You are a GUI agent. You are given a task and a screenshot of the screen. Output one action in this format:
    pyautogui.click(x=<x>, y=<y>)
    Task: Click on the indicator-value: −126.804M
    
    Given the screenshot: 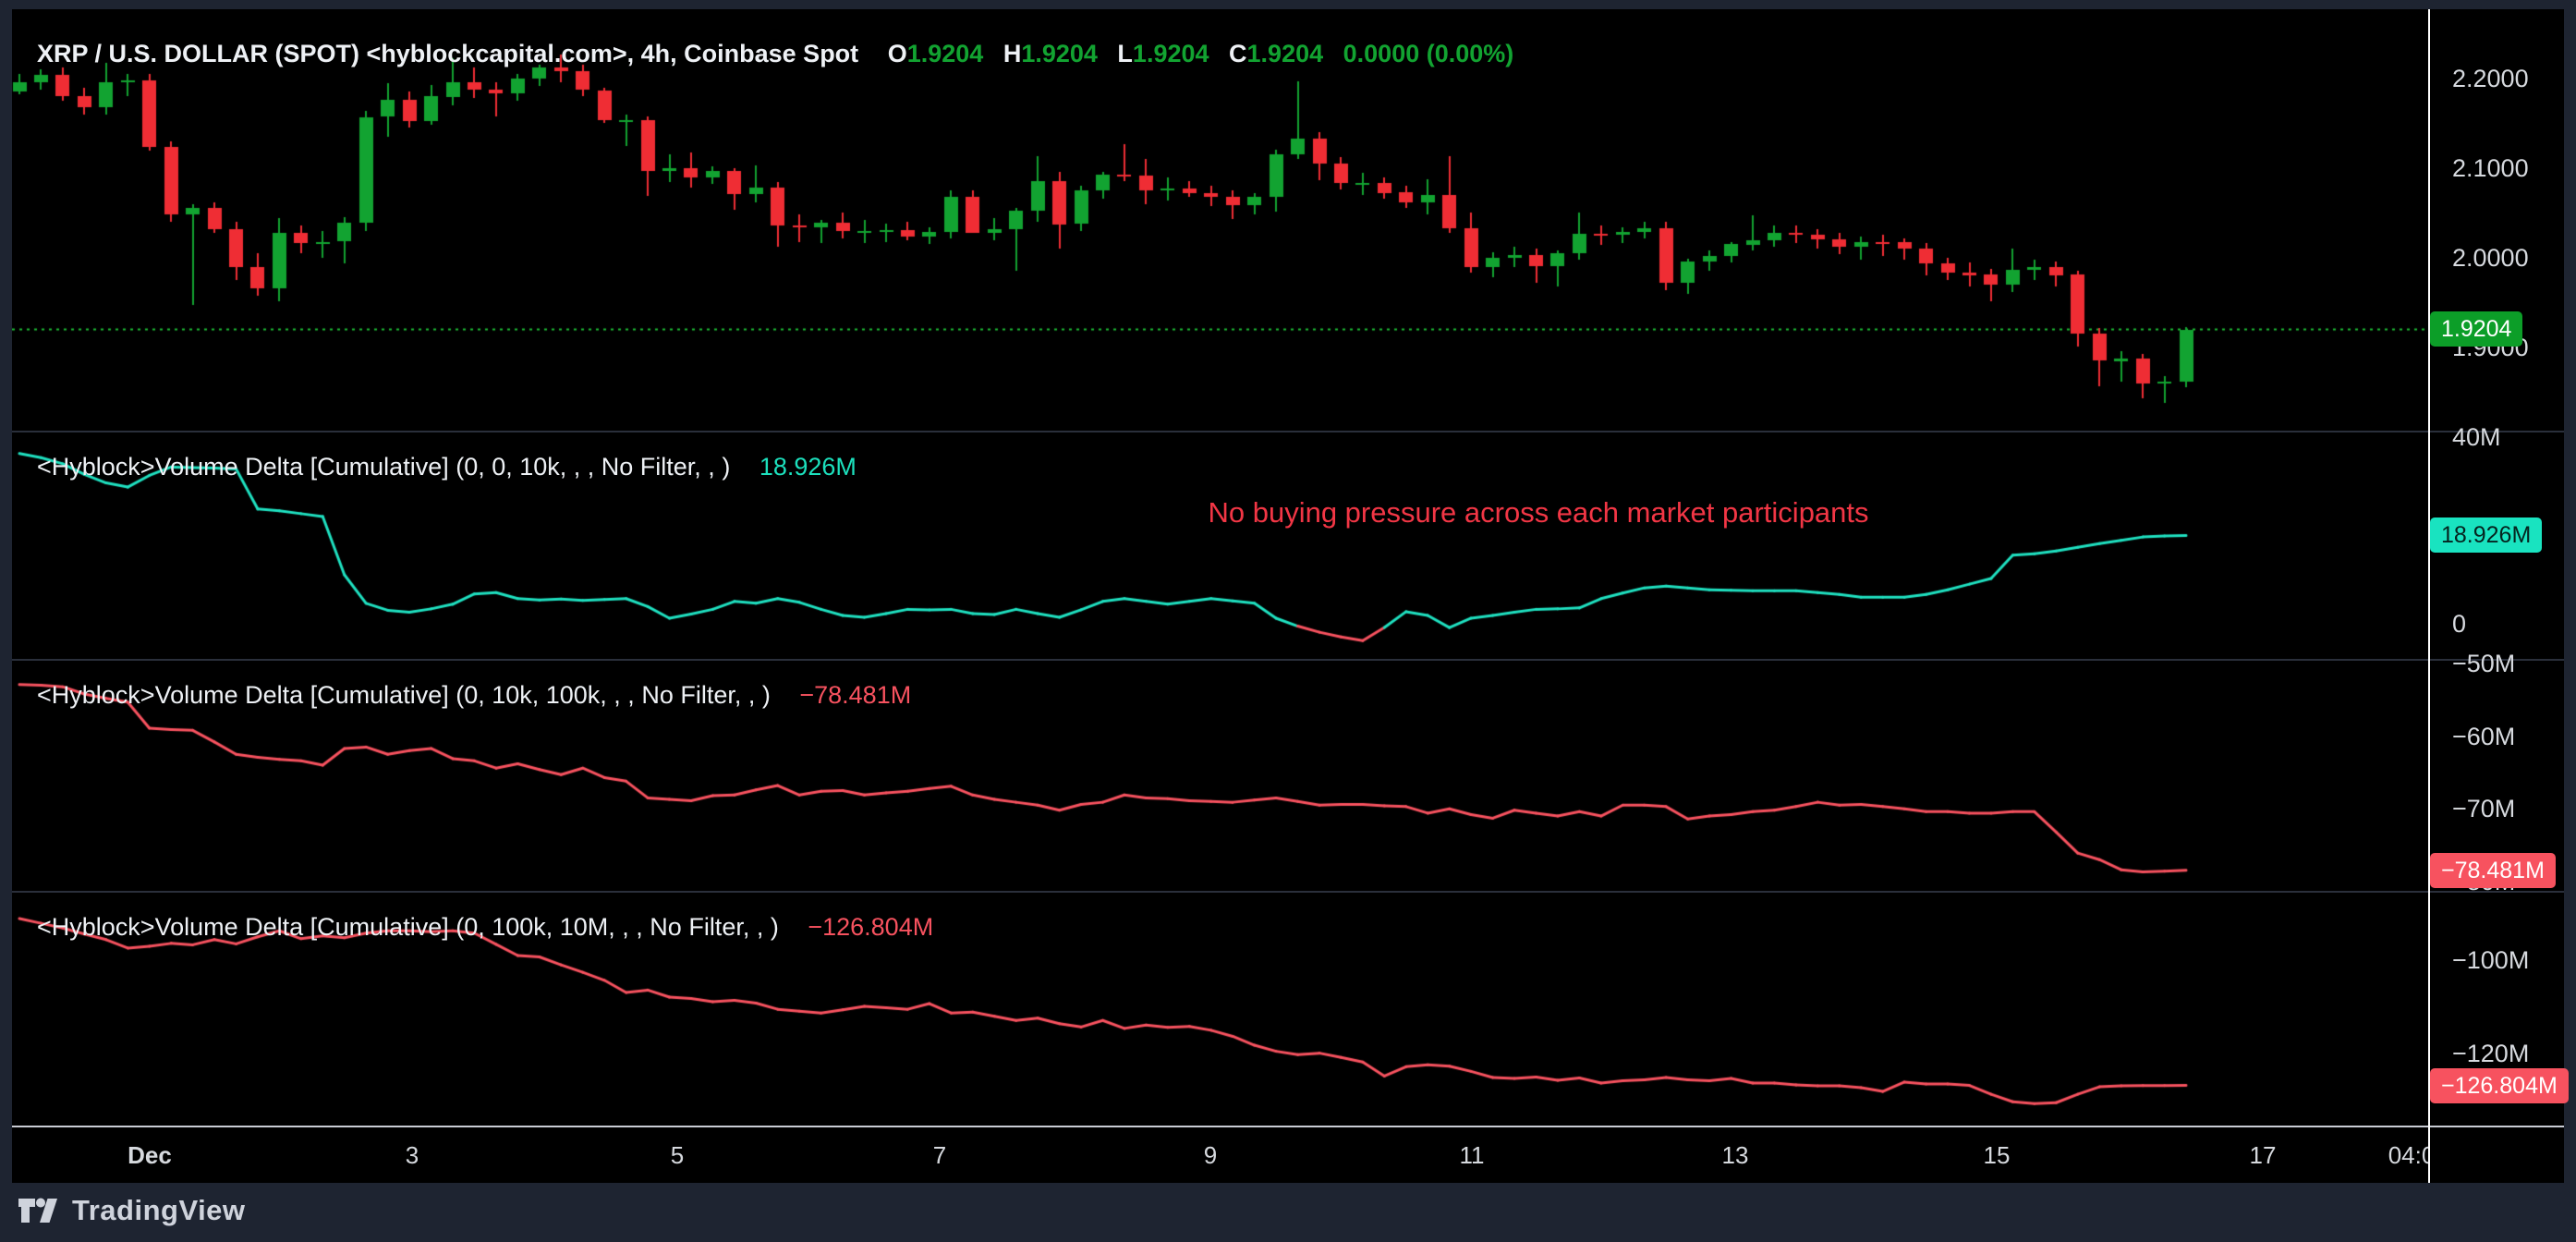 What is the action you would take?
    pyautogui.click(x=871, y=927)
    